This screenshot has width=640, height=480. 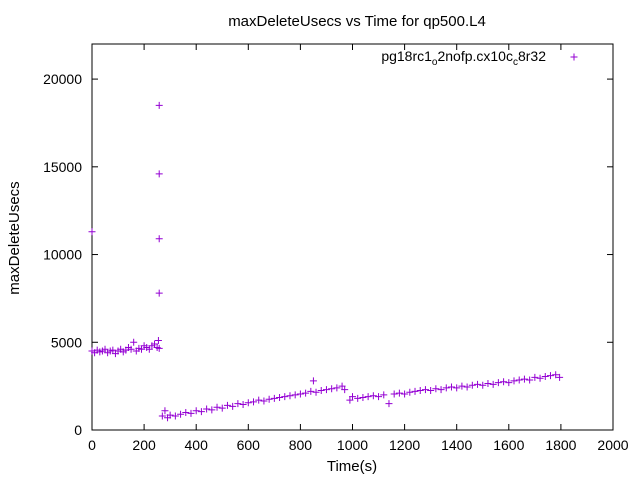 I want to click on legend: pg18rc1o2nofp.cx10cc8r32, so click(x=479, y=58).